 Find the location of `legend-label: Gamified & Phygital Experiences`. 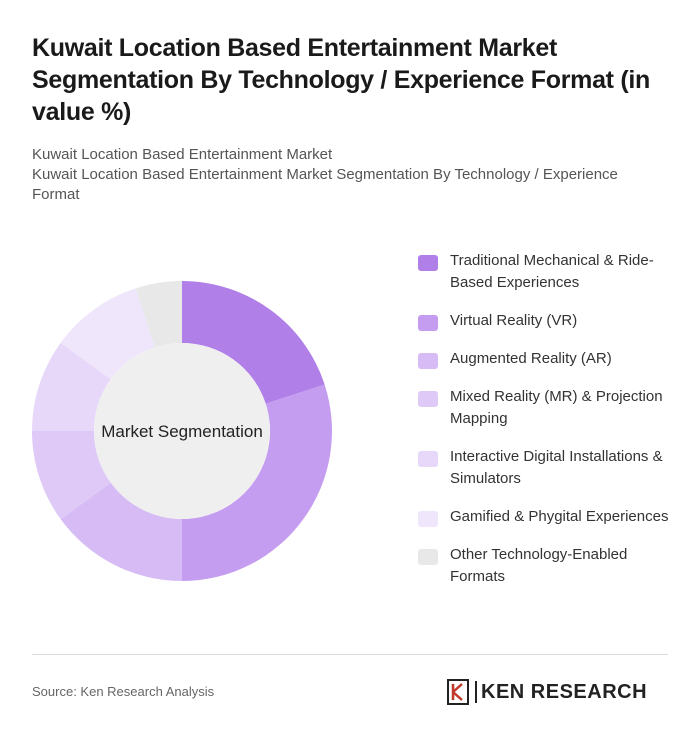

legend-label: Gamified & Phygital Experiences is located at coordinates (559, 516).